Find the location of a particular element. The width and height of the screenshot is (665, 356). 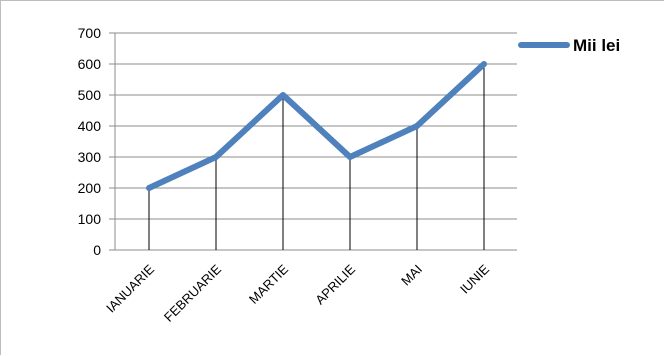

y-axis: 0 100 200 300 400 500 600 700 is located at coordinates (97, 141).